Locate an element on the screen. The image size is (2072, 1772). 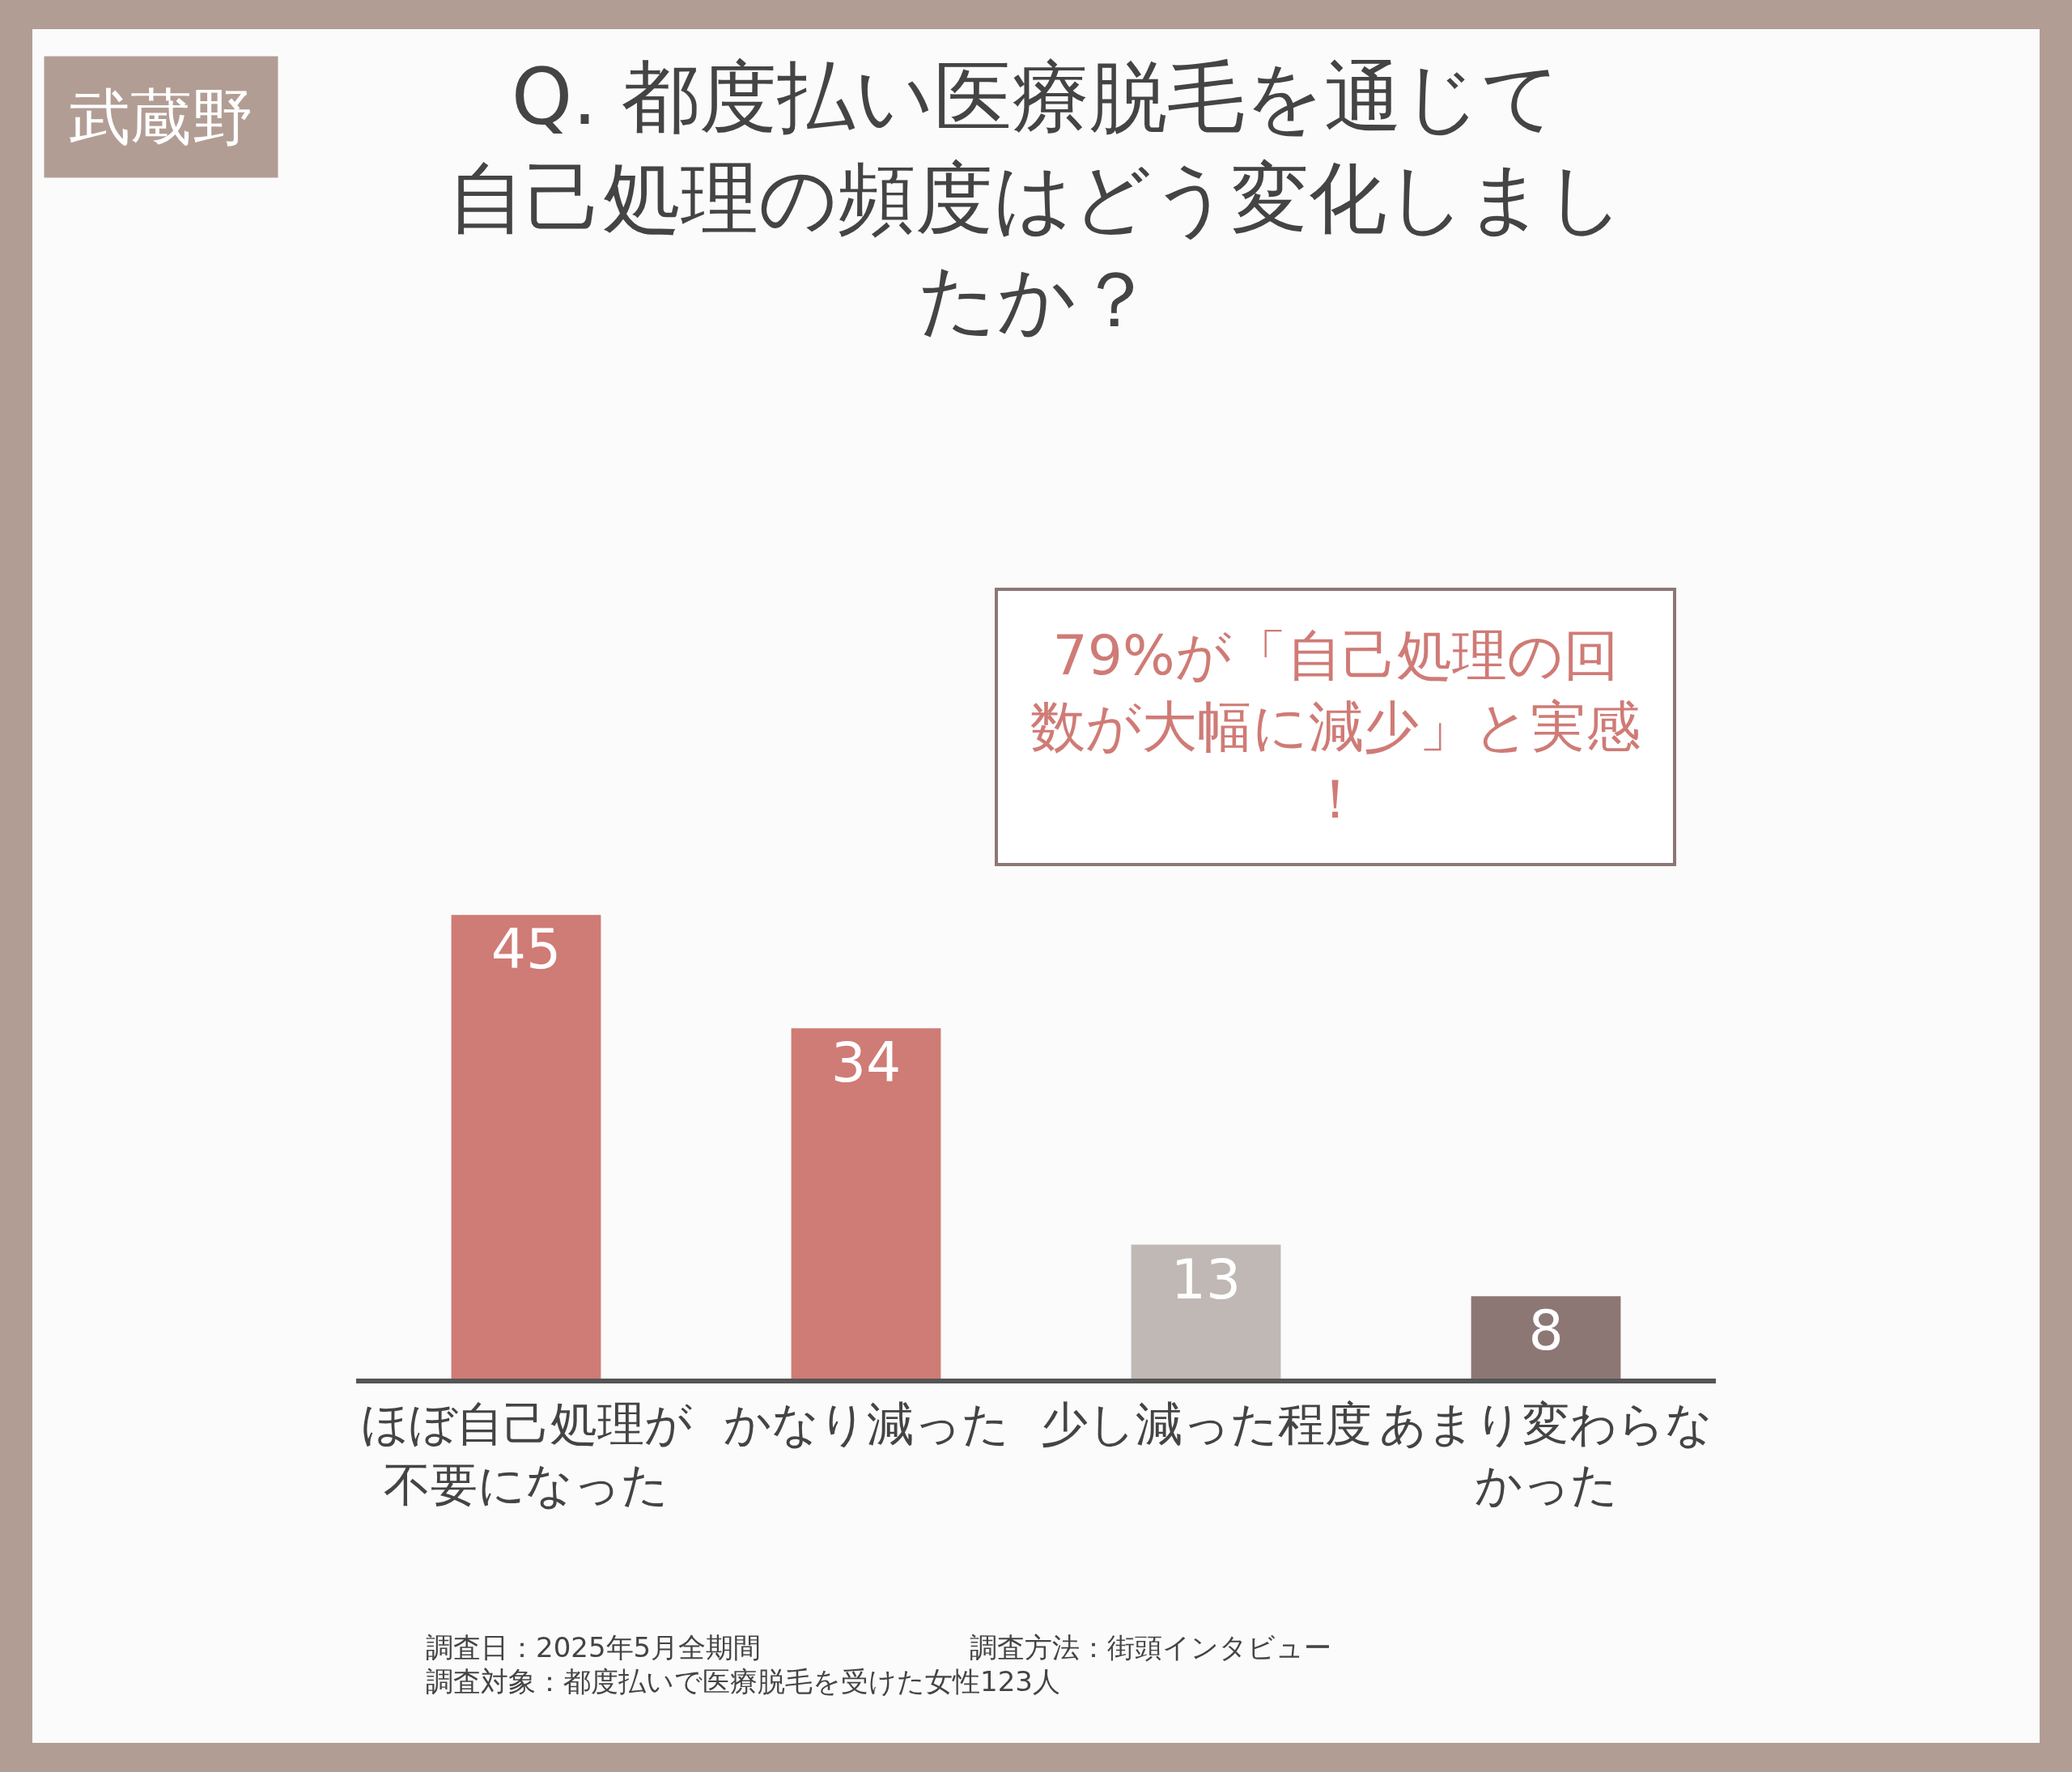
data-label: 34 is located at coordinates (866, 1063).